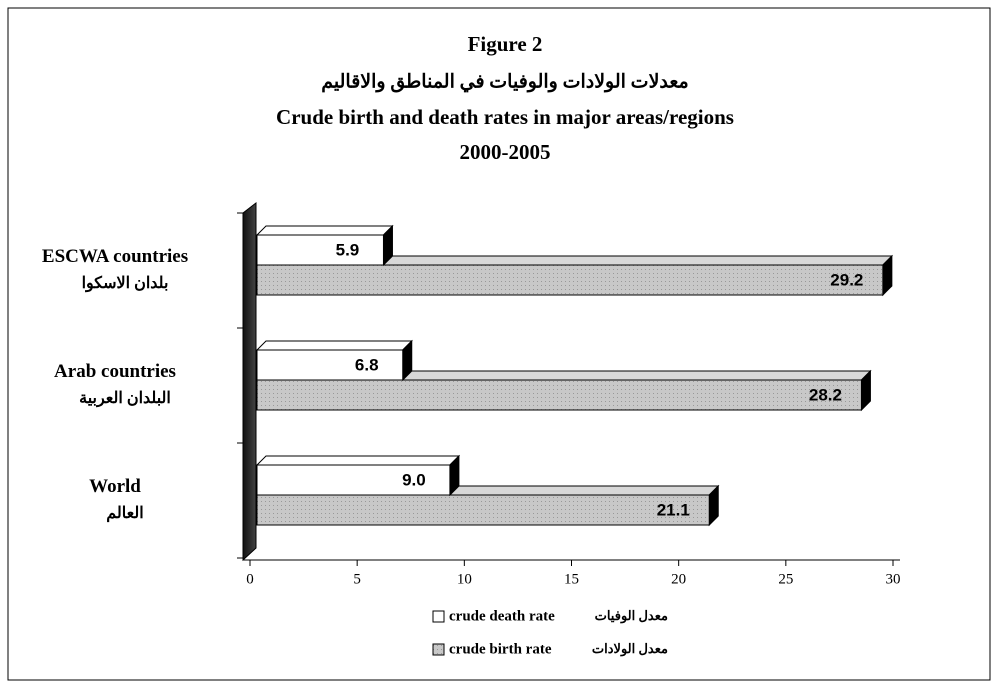  What do you see at coordinates (115, 256) in the screenshot?
I see `category-label: ESCWA countries` at bounding box center [115, 256].